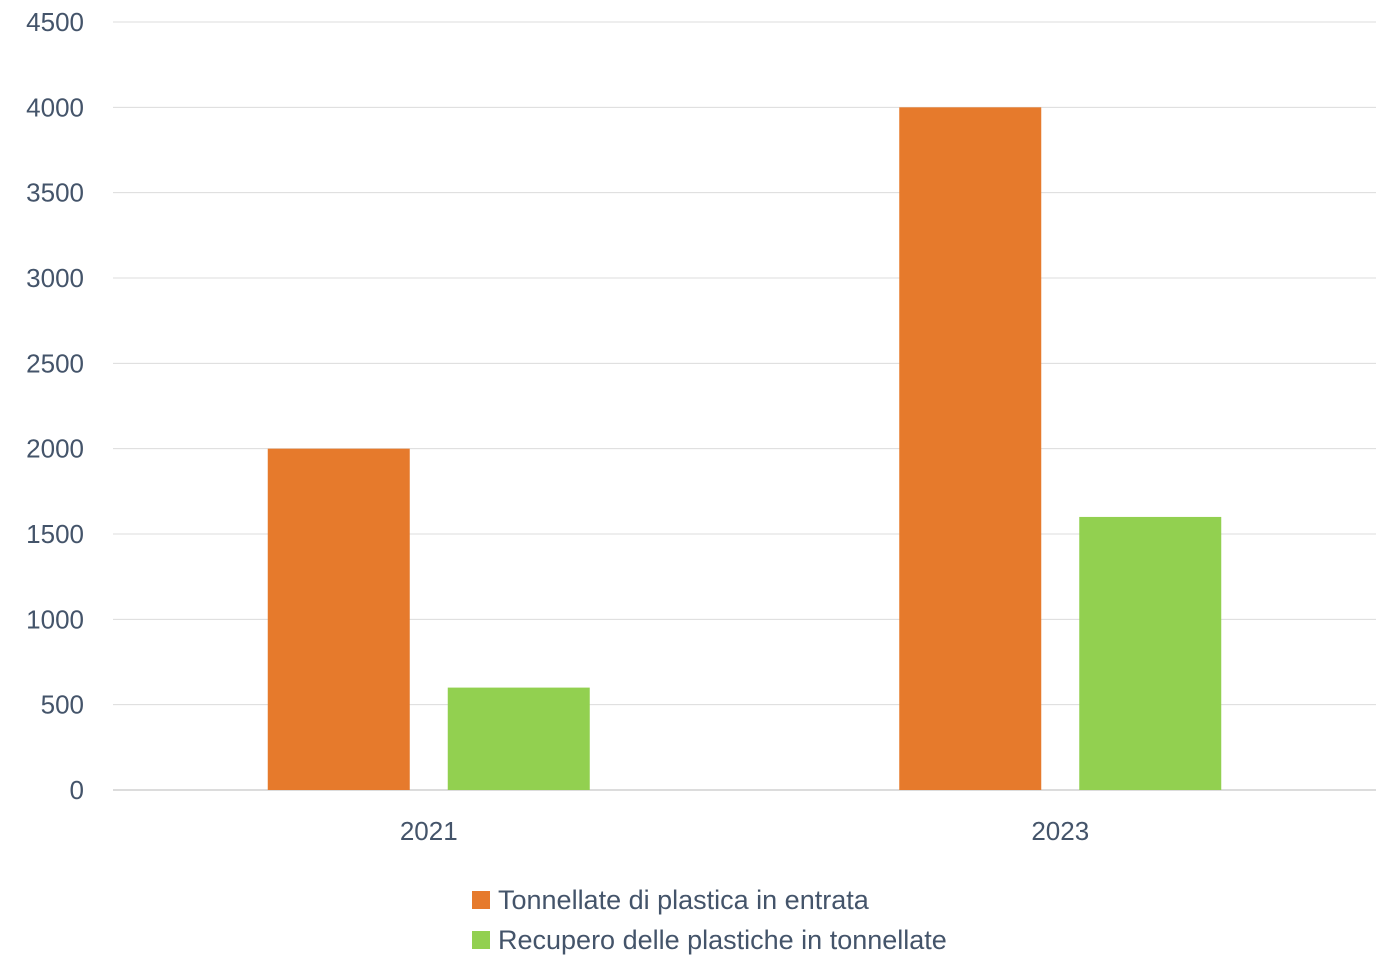  I want to click on y-tick-label-1500: 1500, so click(55, 534).